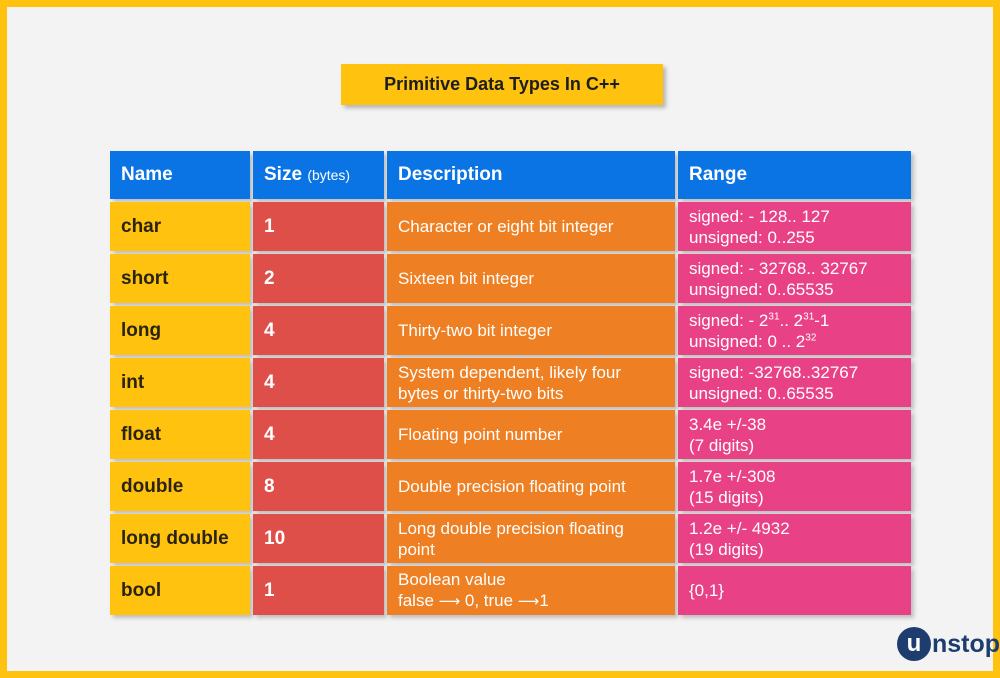 The width and height of the screenshot is (1000, 678). What do you see at coordinates (794, 434) in the screenshot?
I see `type-range-cell: 3.4e +/-38 (7 digits)` at bounding box center [794, 434].